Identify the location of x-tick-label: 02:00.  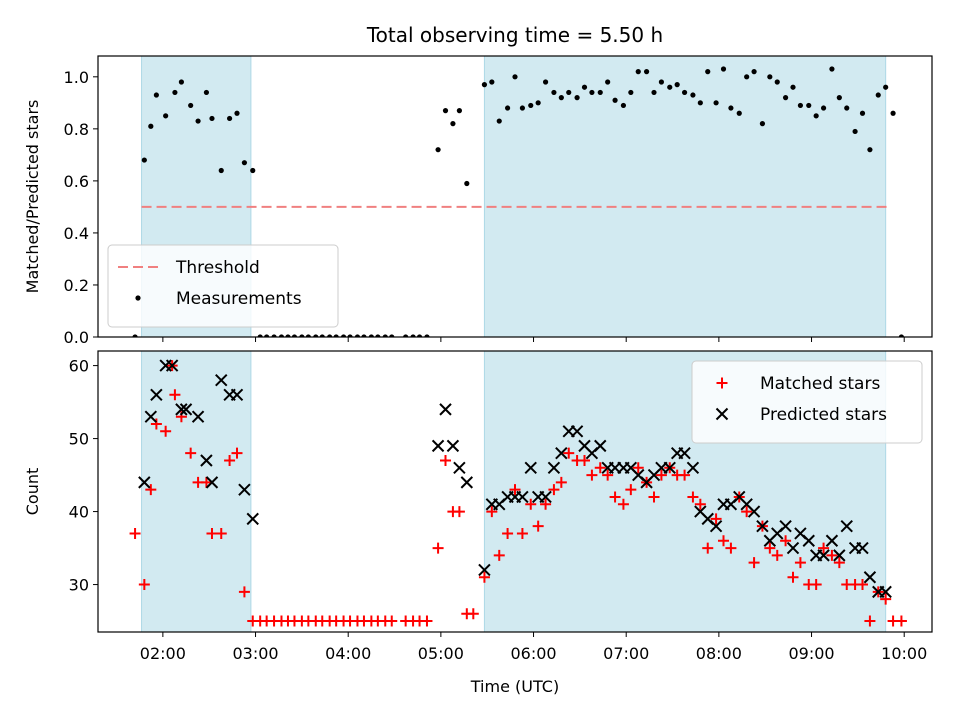
(163, 653).